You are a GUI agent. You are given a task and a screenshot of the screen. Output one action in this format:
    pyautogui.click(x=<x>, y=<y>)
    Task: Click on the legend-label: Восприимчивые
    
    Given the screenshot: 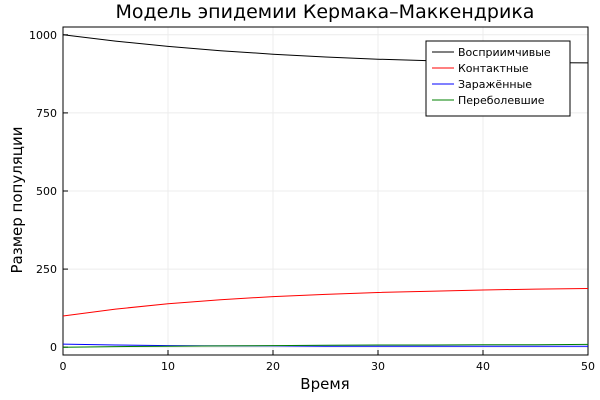 What is the action you would take?
    pyautogui.click(x=504, y=52)
    